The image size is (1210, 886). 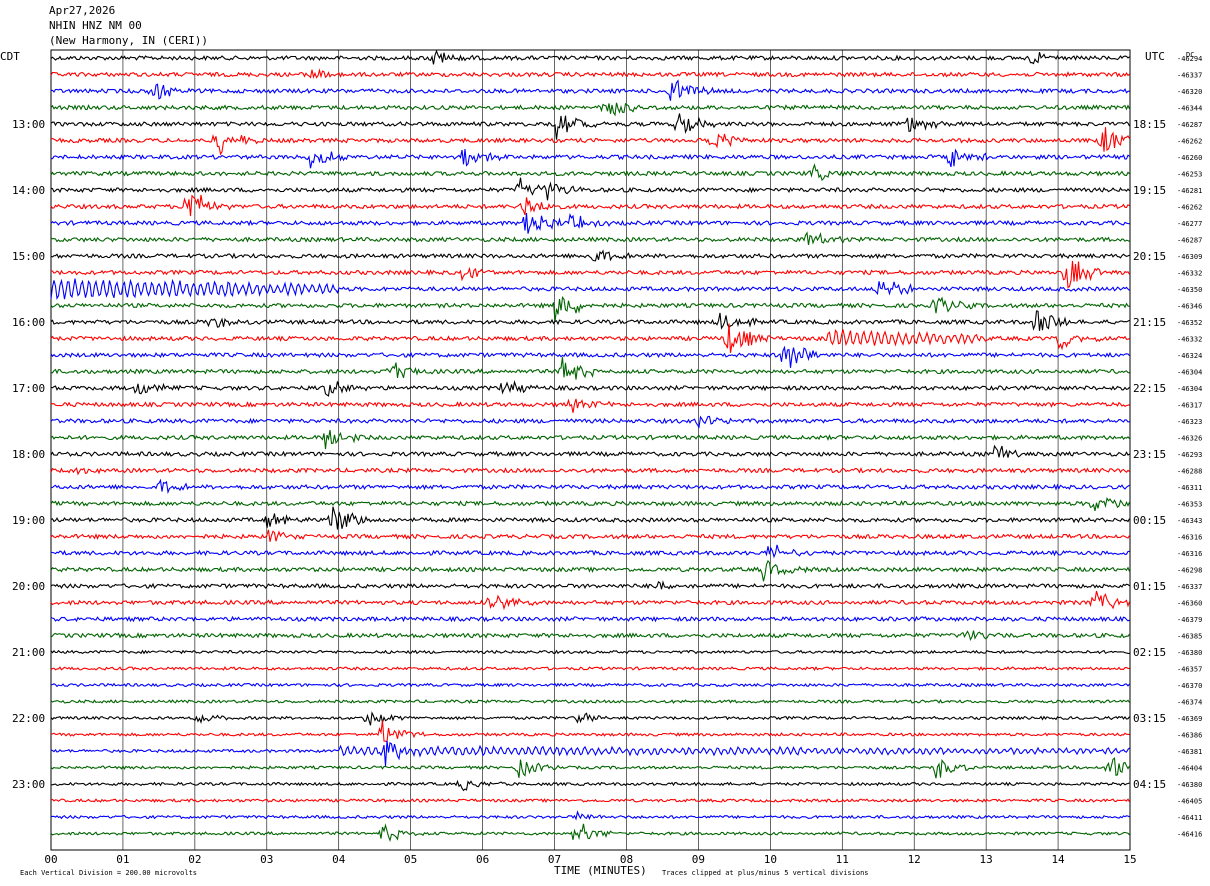 What do you see at coordinates (1155, 56) in the screenshot?
I see `right-zone-label: UTC` at bounding box center [1155, 56].